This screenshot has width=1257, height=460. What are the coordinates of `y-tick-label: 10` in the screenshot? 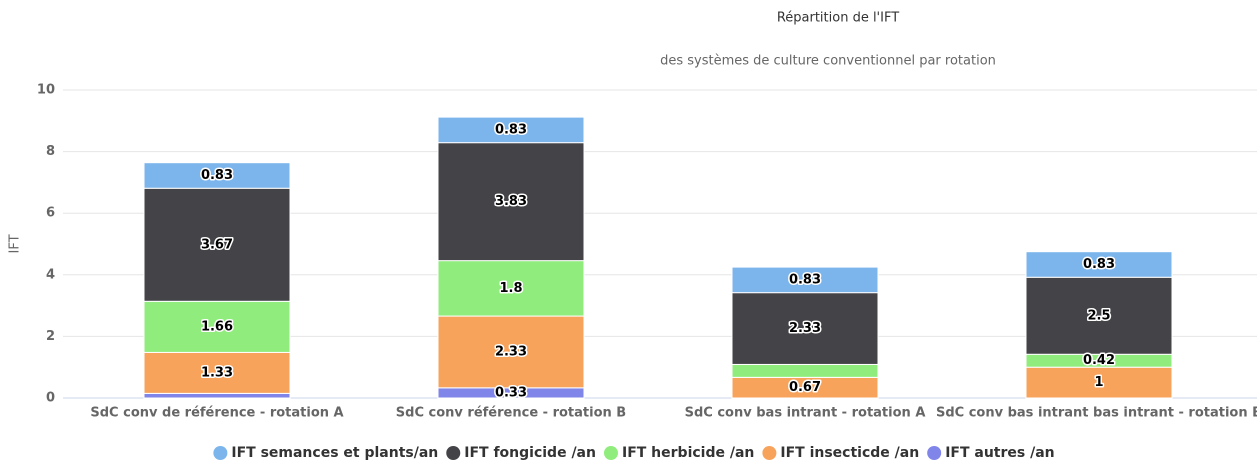 It's located at (46, 90).